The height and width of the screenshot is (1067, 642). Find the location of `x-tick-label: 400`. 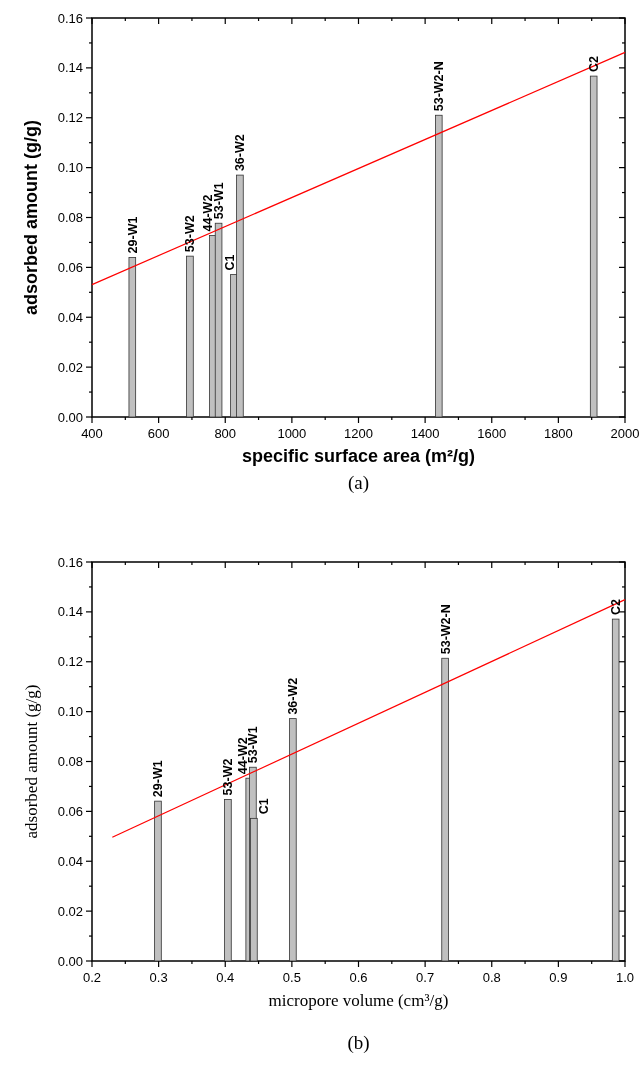

x-tick-label: 400 is located at coordinates (92, 433).